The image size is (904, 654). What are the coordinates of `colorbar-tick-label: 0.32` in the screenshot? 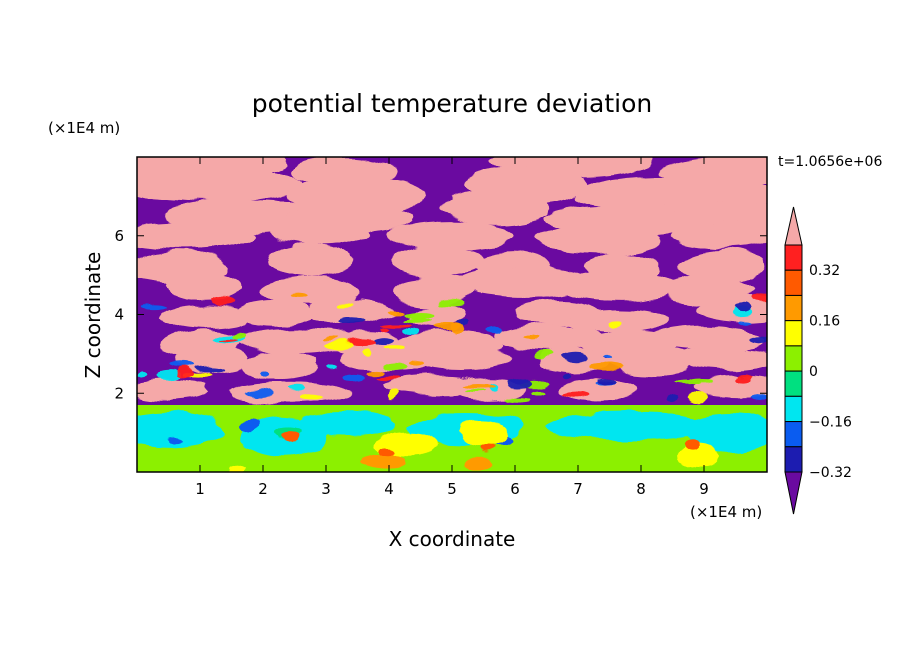 It's located at (824, 271).